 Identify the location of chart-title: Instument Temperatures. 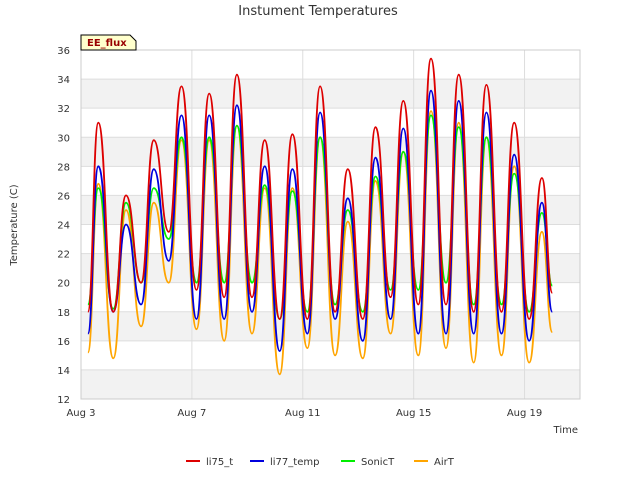
(318, 11).